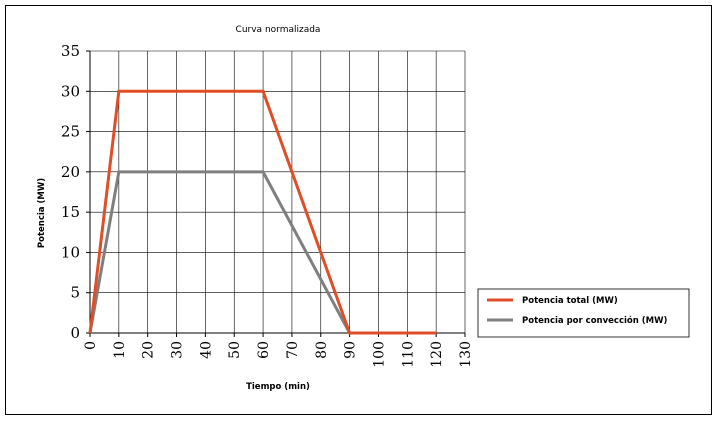  I want to click on y-tick-label: 30, so click(70, 91).